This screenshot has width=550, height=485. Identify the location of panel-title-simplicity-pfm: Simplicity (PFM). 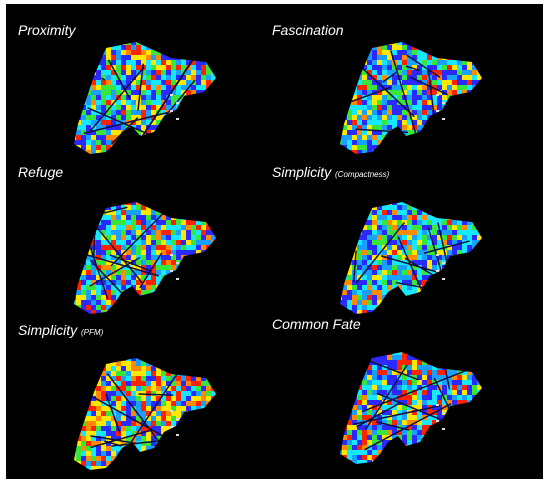
(61, 330).